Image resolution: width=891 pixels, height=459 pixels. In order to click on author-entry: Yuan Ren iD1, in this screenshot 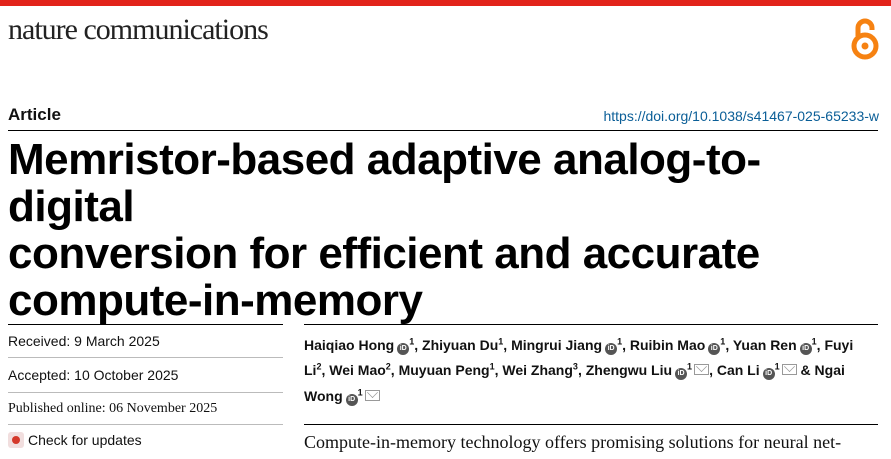, I will do `click(776, 345)`.